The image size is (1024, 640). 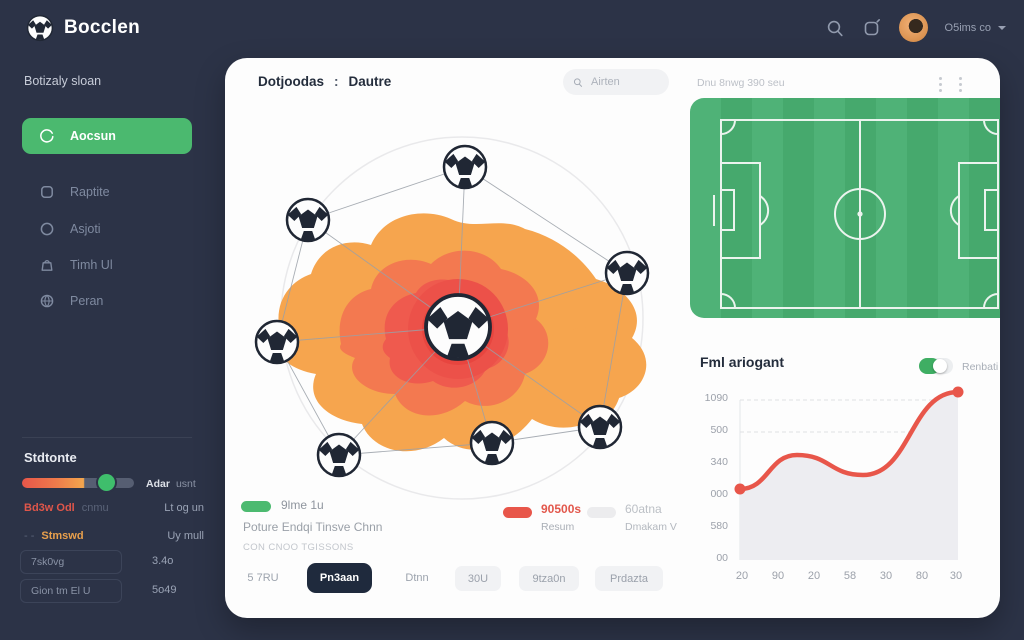 I want to click on pitch-lines, so click(x=856, y=214).